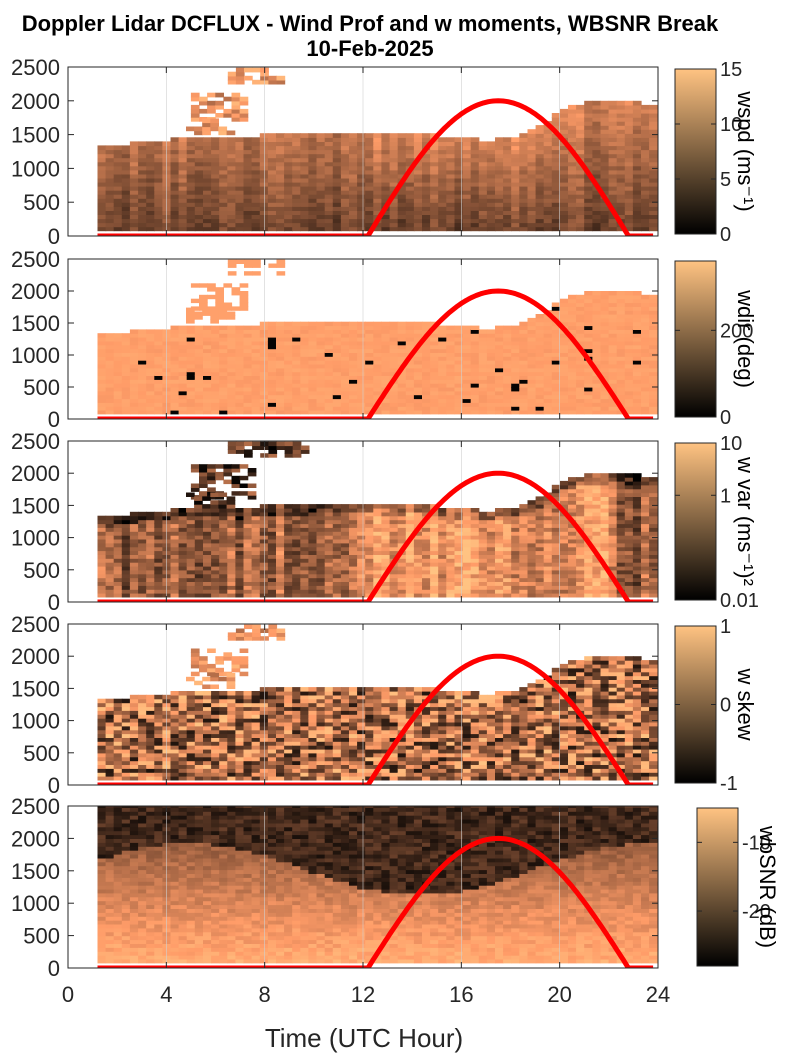 This screenshot has height=1059, width=785. Describe the element at coordinates (739, 601) in the screenshot. I see `colorbar-tick-label: 0.01` at that location.